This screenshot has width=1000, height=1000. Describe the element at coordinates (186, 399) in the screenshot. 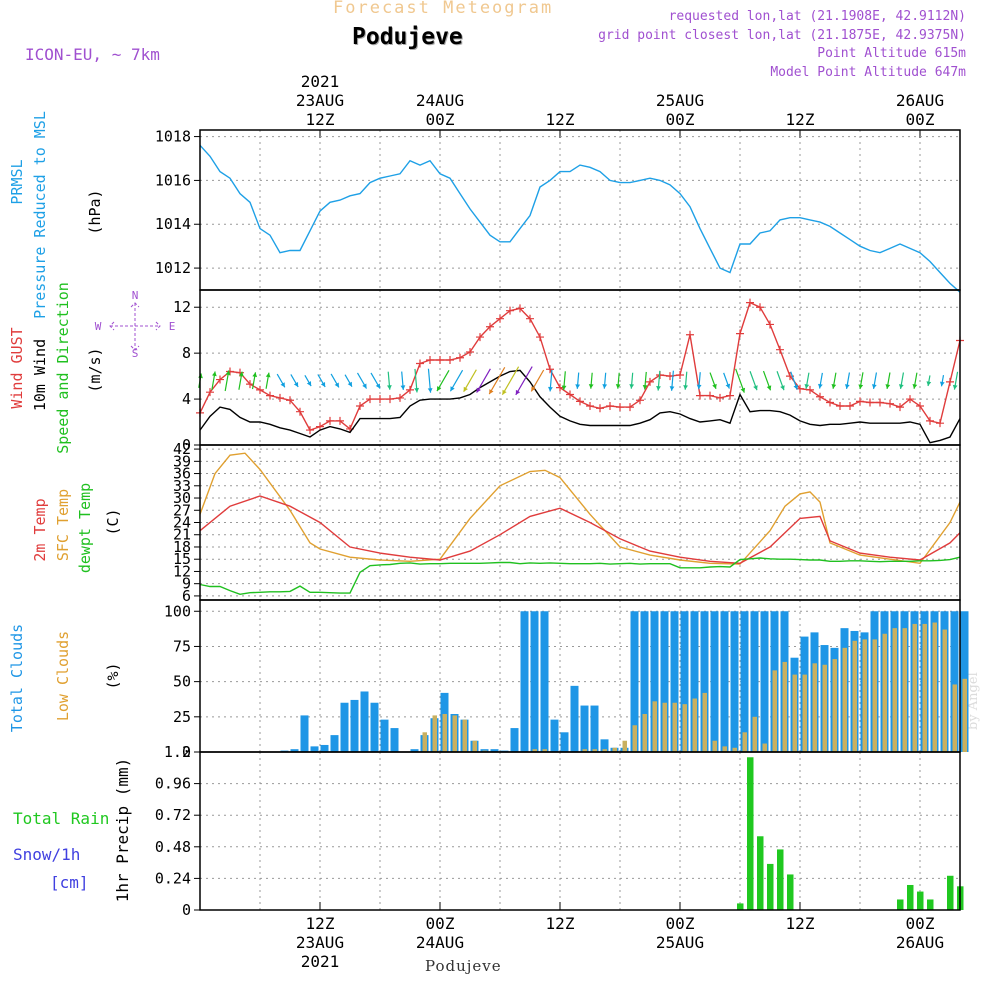

I see `y-tick-label: 4` at that location.